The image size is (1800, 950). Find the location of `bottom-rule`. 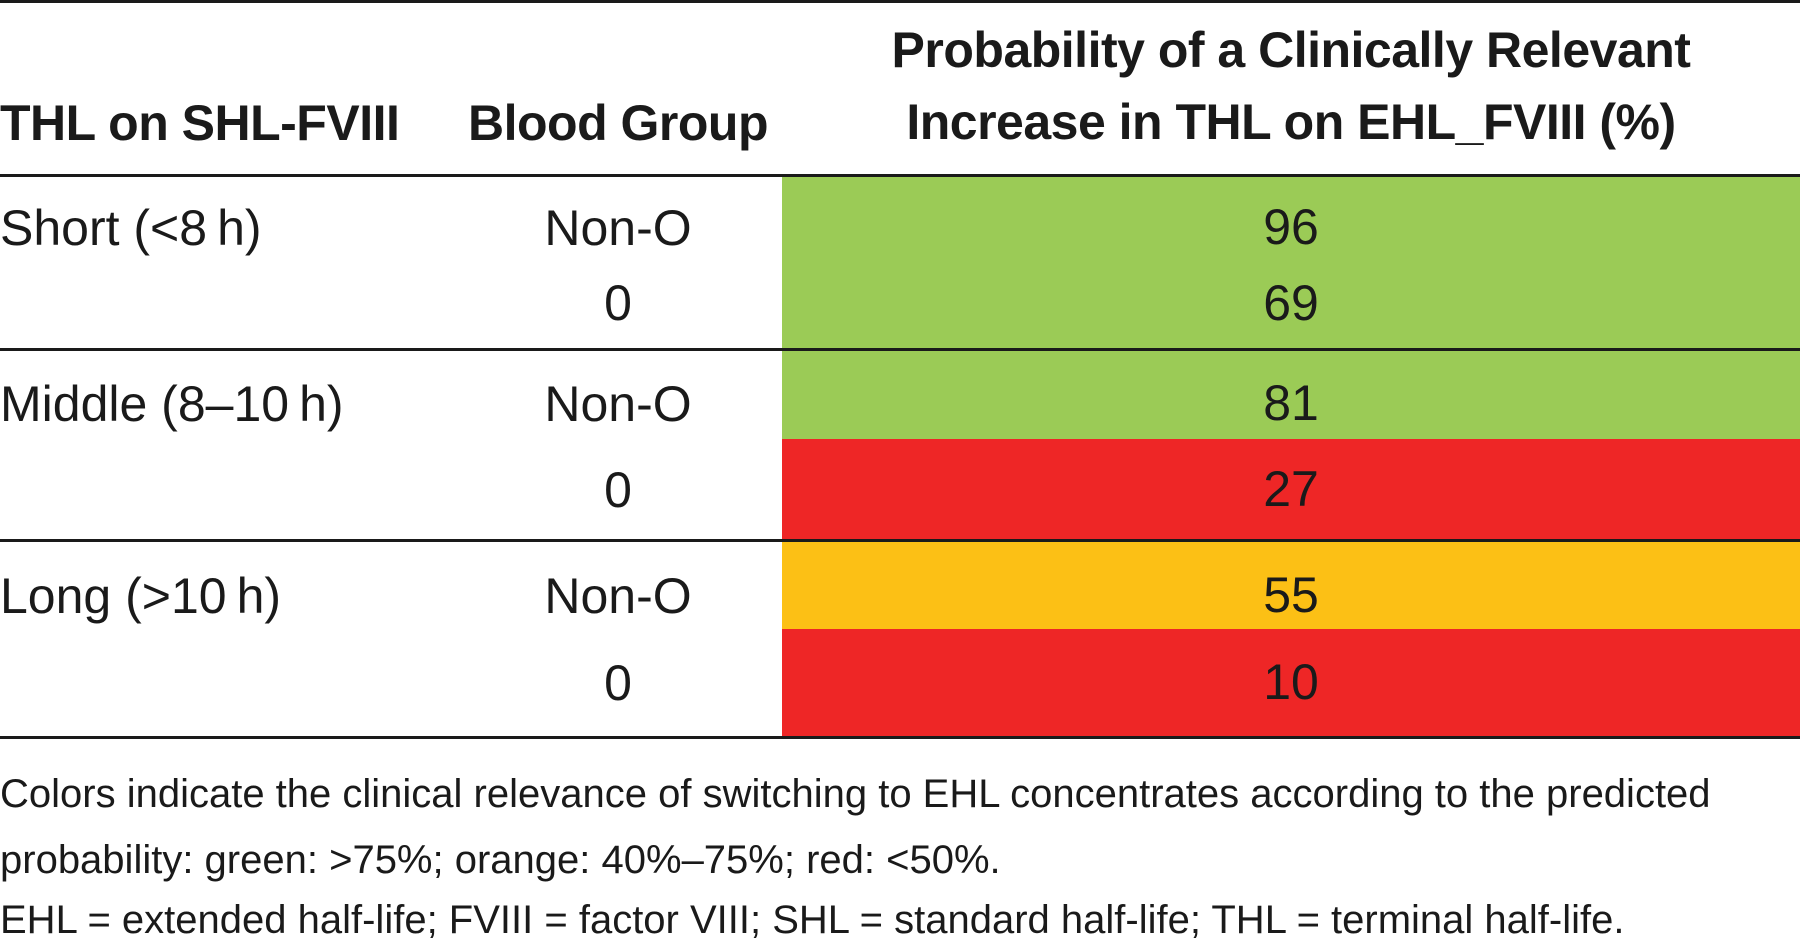

bottom-rule is located at coordinates (900, 737).